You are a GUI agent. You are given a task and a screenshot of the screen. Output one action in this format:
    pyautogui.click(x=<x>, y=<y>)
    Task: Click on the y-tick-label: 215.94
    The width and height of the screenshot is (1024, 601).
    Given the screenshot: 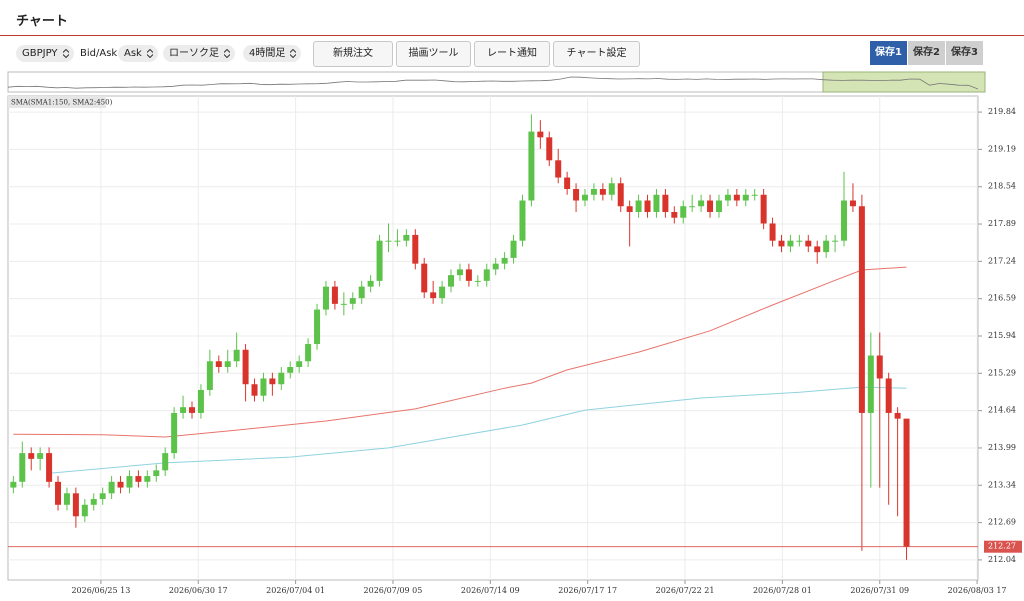 What is the action you would take?
    pyautogui.click(x=1002, y=335)
    